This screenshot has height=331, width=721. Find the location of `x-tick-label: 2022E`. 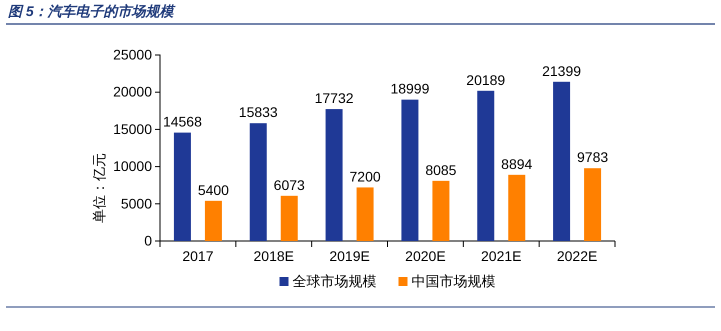

x-tick-label: 2022E is located at coordinates (577, 256).